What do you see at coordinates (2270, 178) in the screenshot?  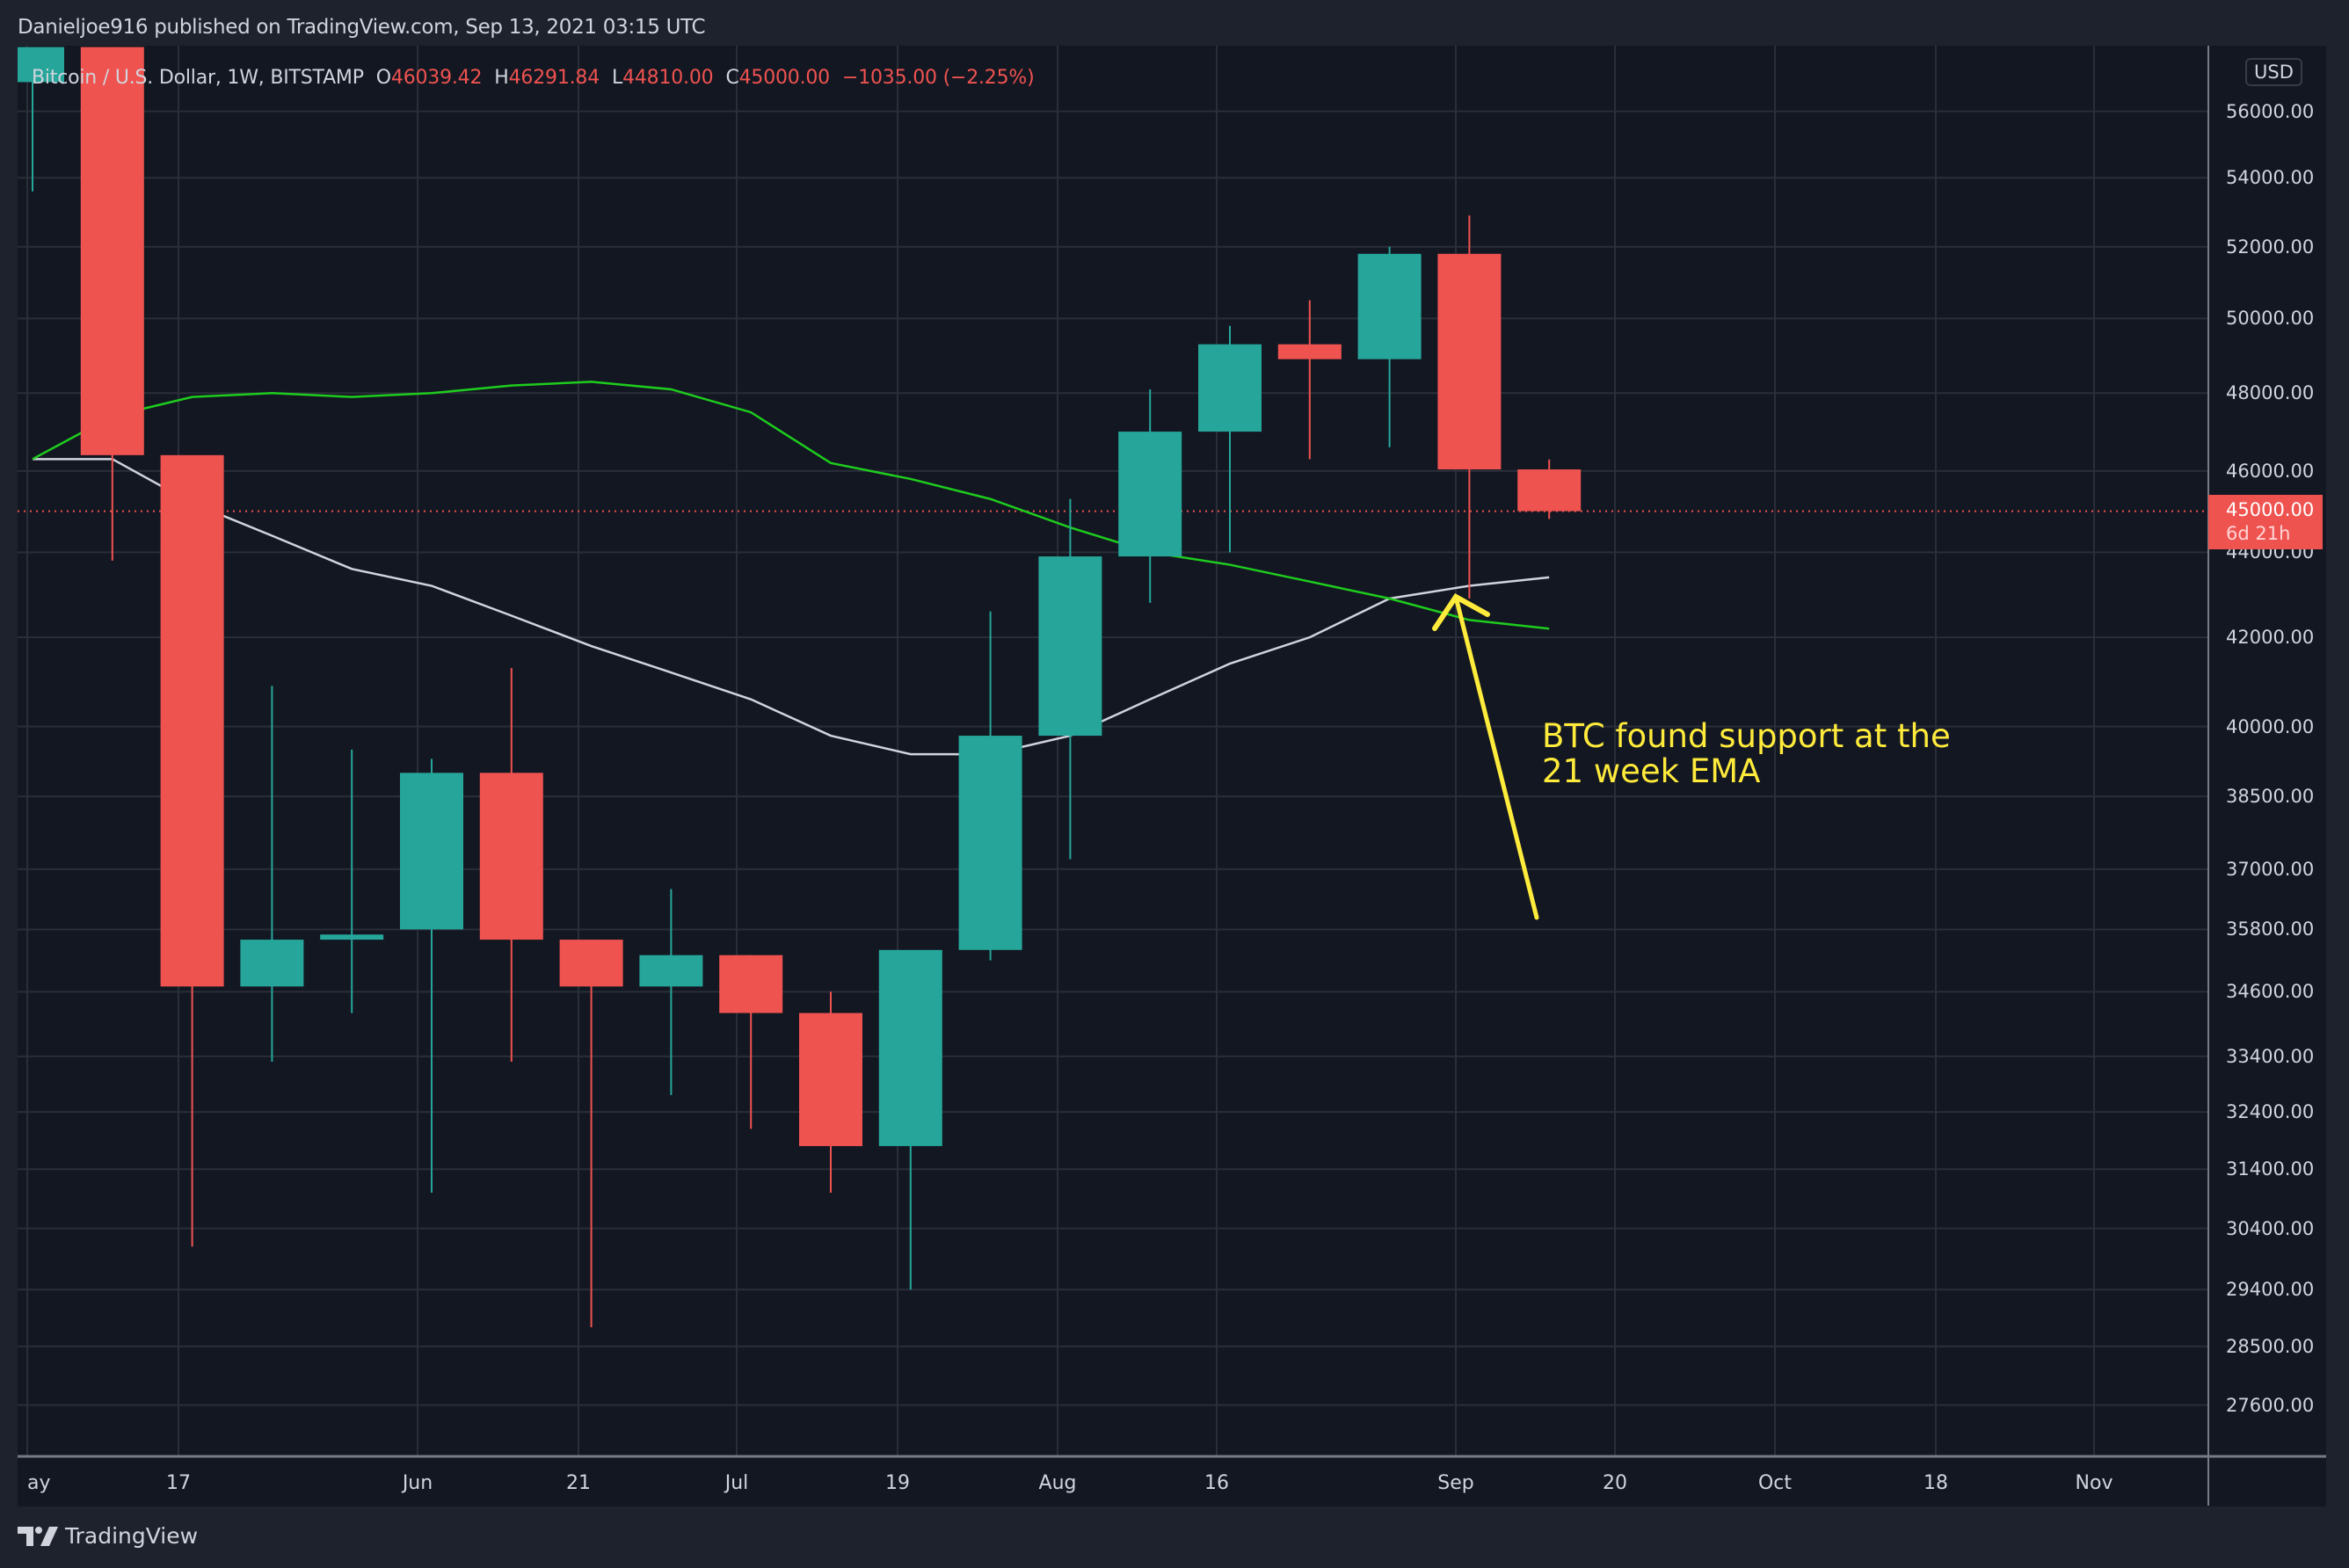 I see `price-tick-label: 54000.00` at bounding box center [2270, 178].